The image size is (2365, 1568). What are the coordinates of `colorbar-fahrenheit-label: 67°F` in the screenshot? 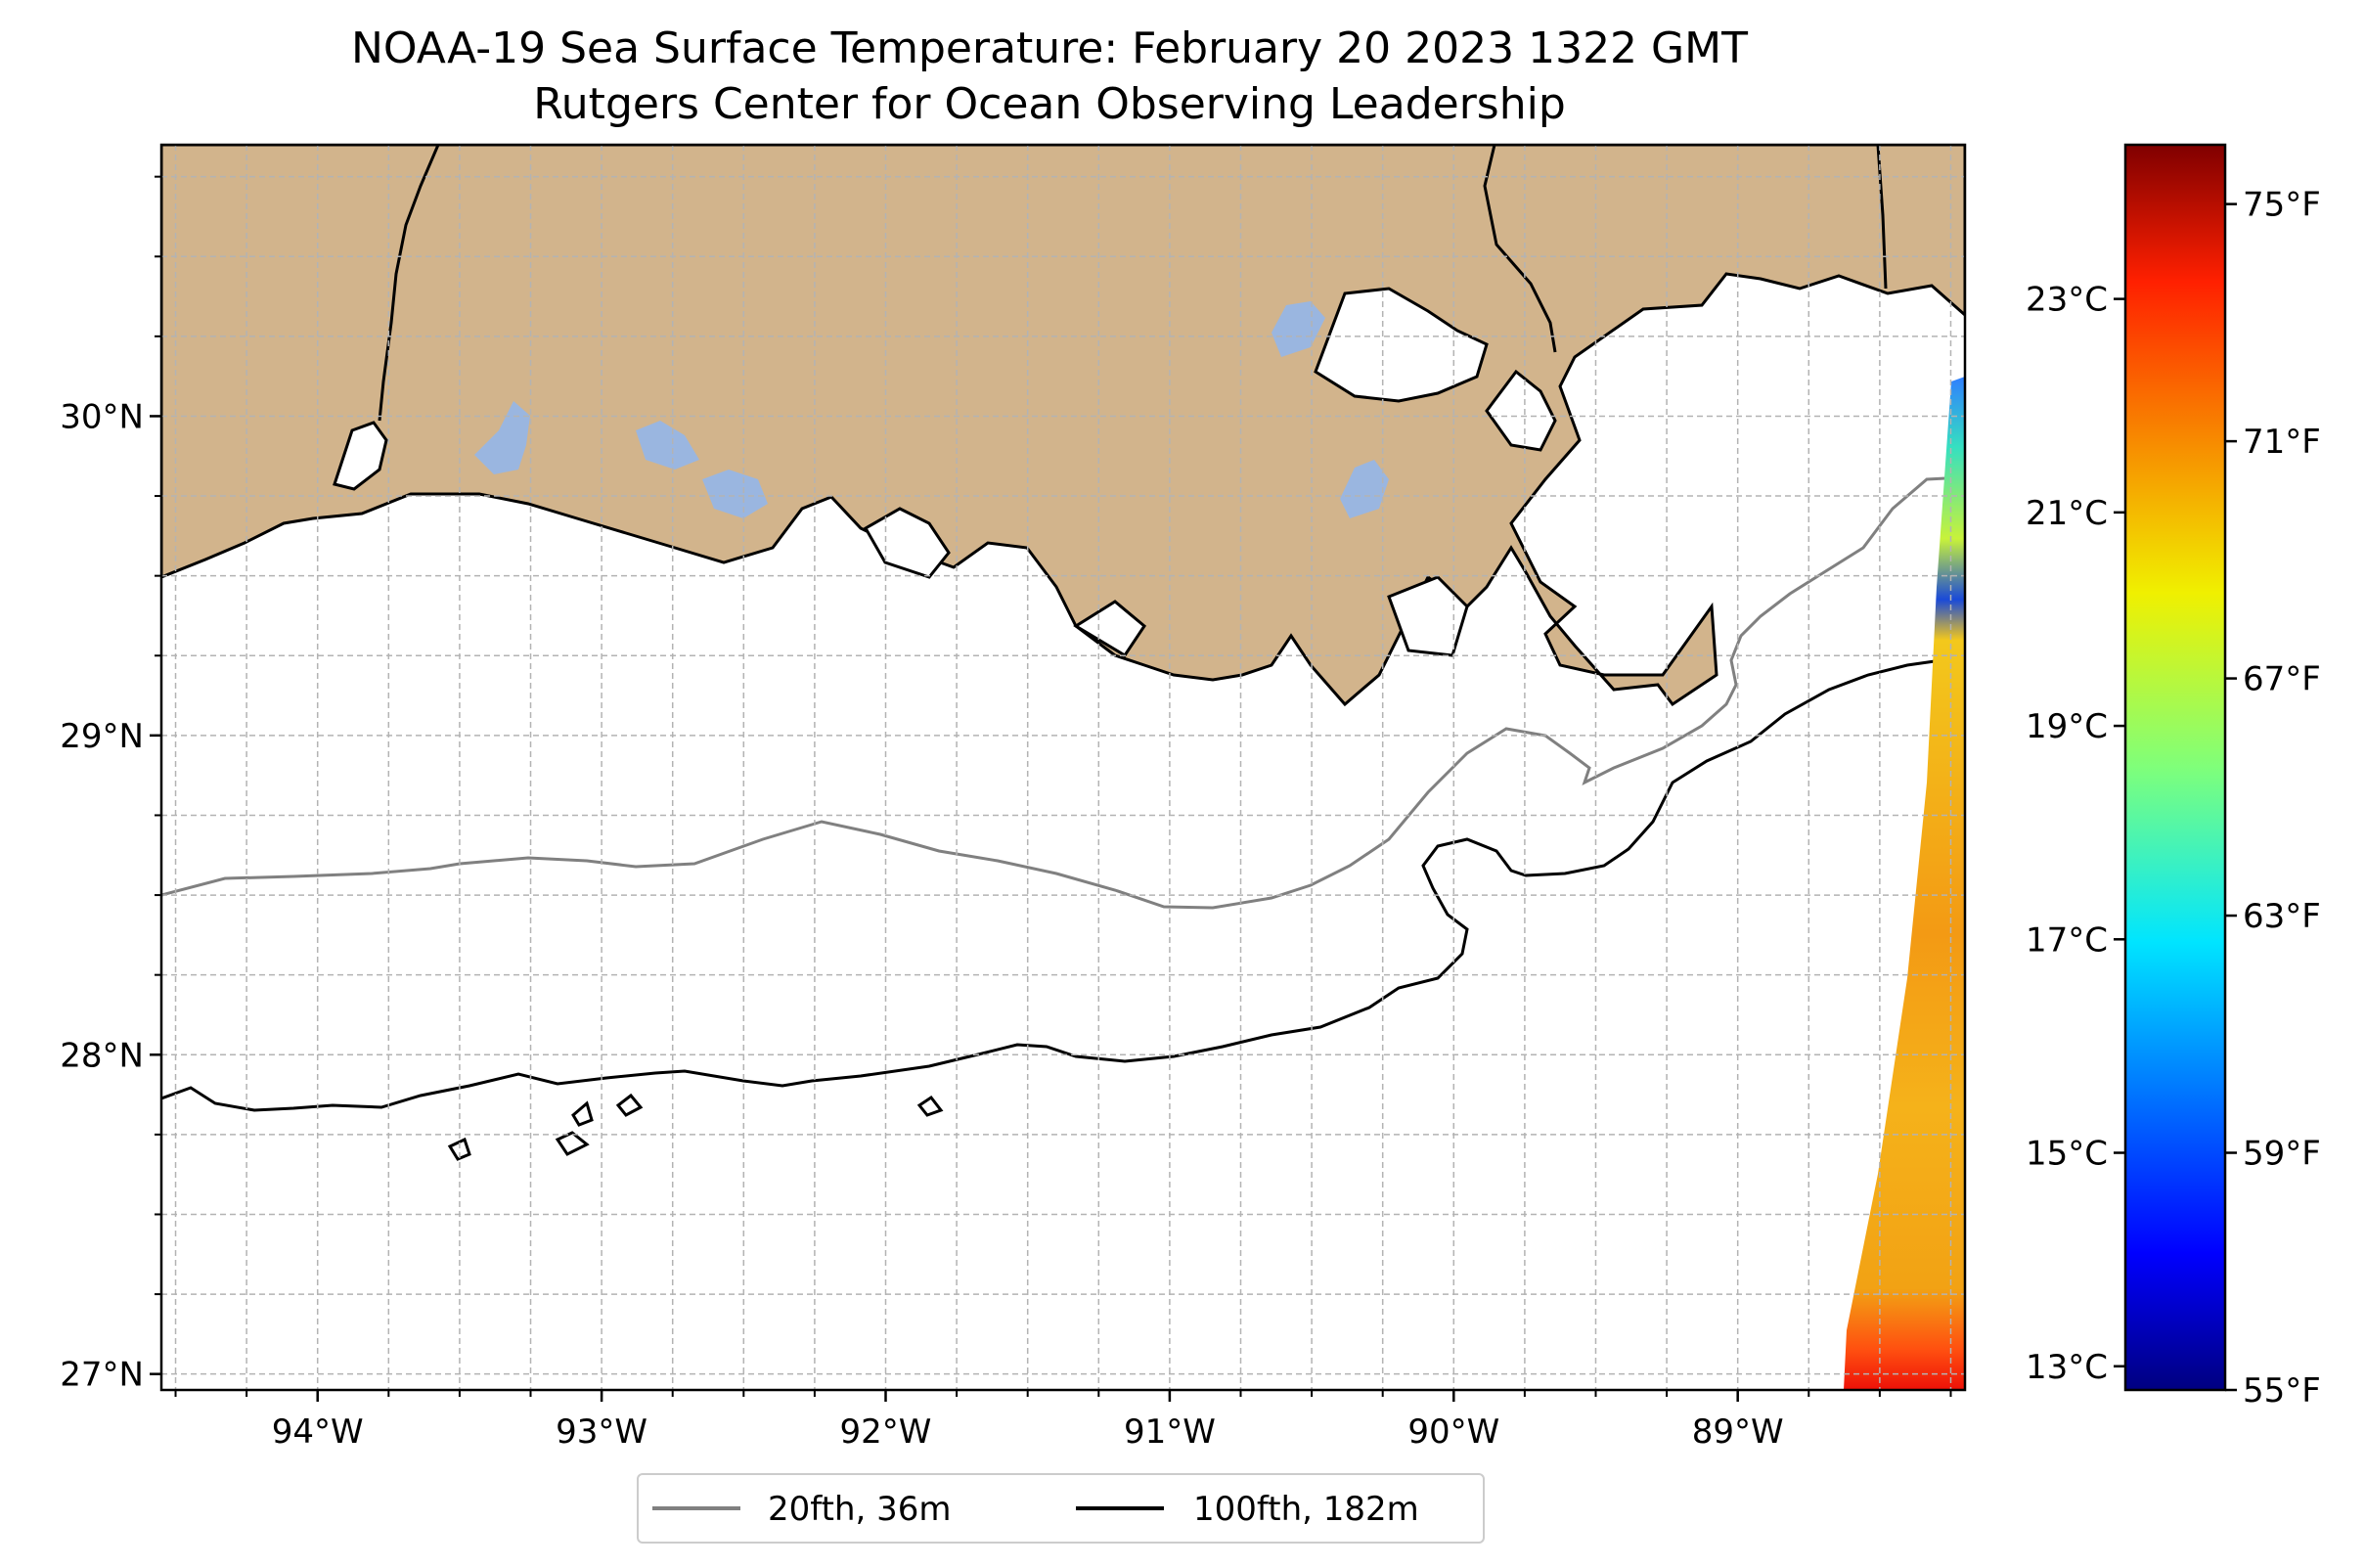 It's located at (2282, 679).